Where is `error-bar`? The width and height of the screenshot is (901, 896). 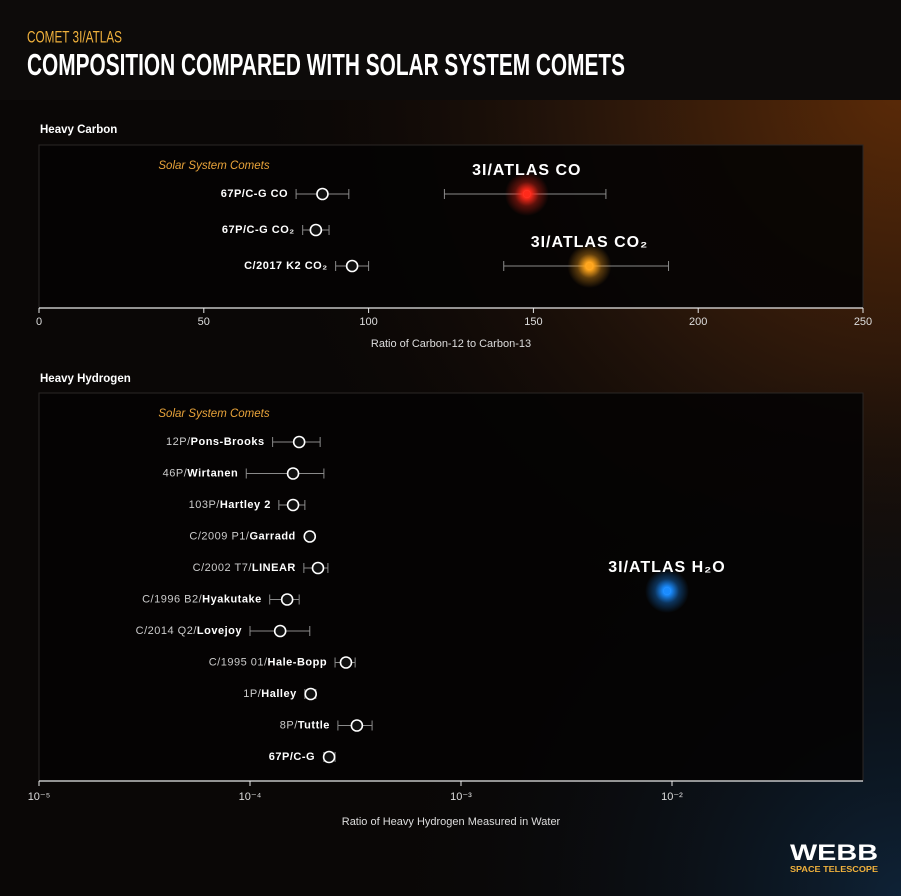 error-bar is located at coordinates (285, 473).